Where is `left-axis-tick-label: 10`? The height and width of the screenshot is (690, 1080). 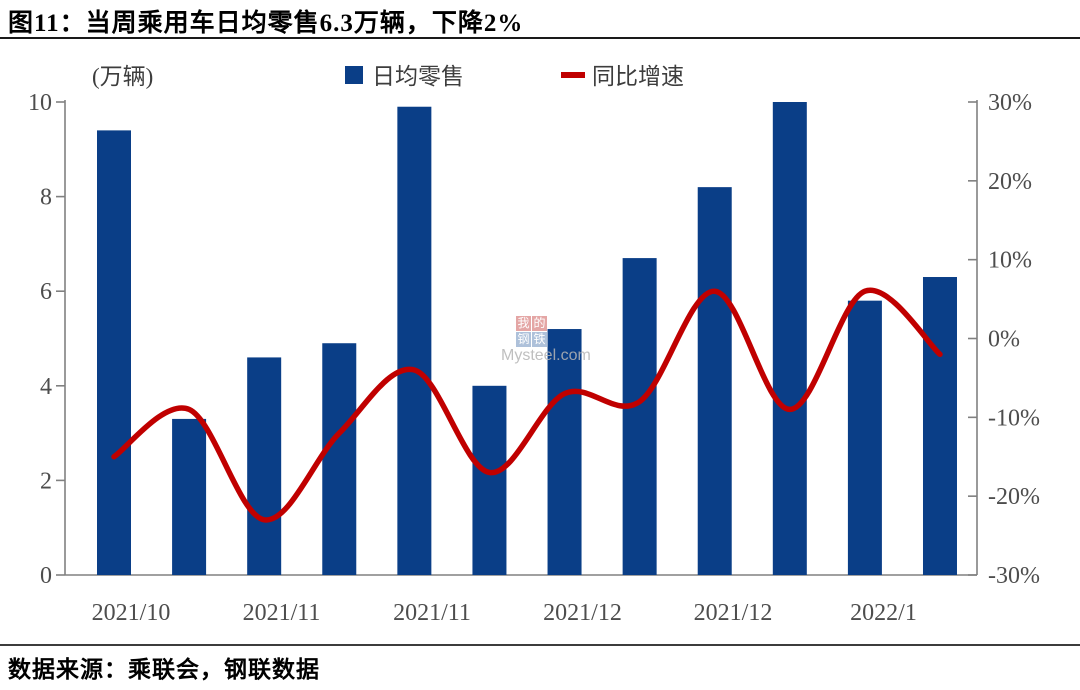 left-axis-tick-label: 10 is located at coordinates (40, 103).